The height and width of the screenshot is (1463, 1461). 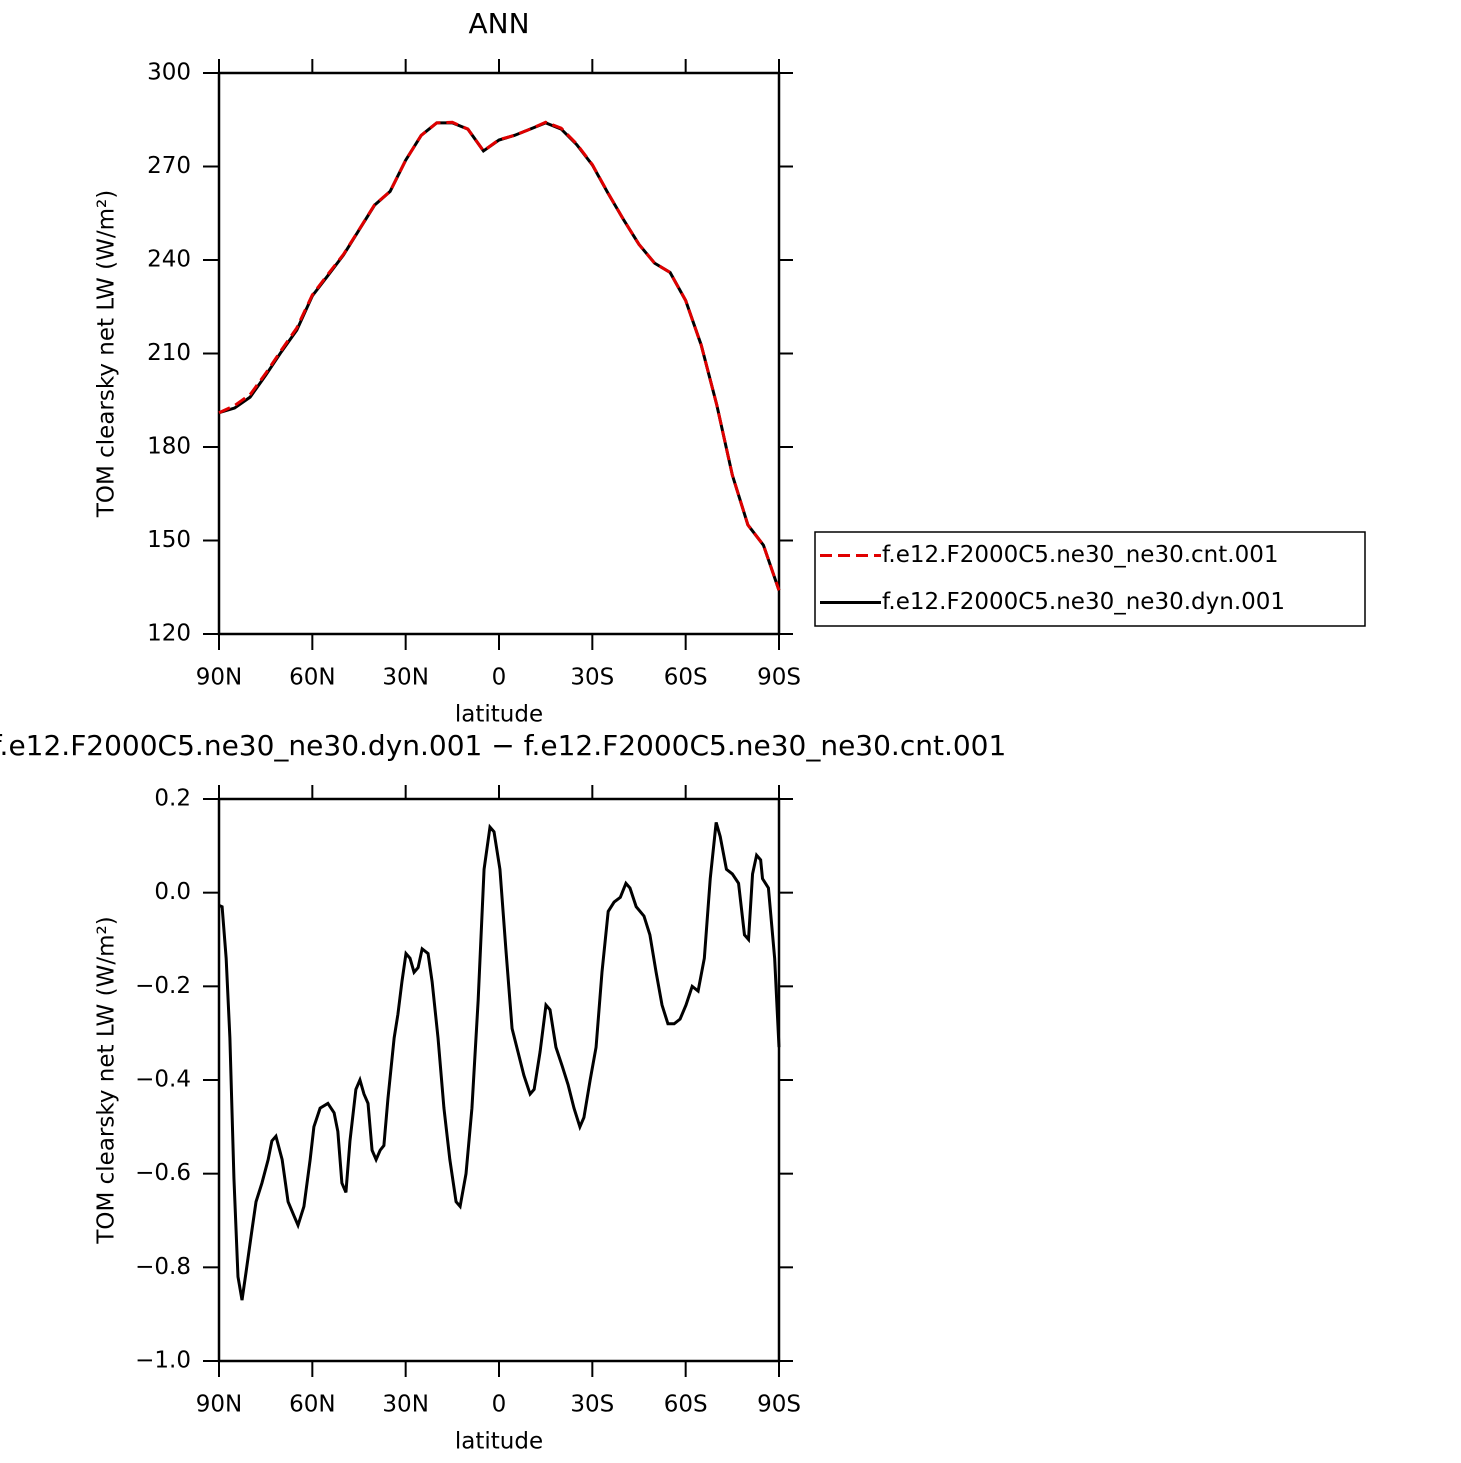 I want to click on y-tick-label: 0.2, so click(x=172, y=799).